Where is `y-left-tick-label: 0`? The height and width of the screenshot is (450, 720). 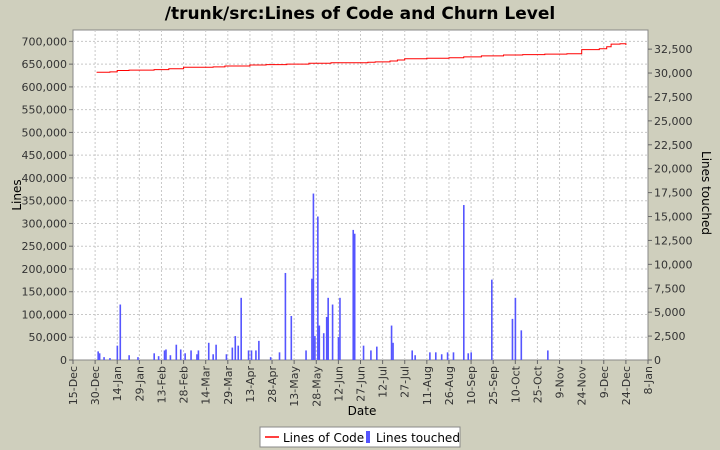
y-left-tick-label: 0 is located at coordinates (63, 360).